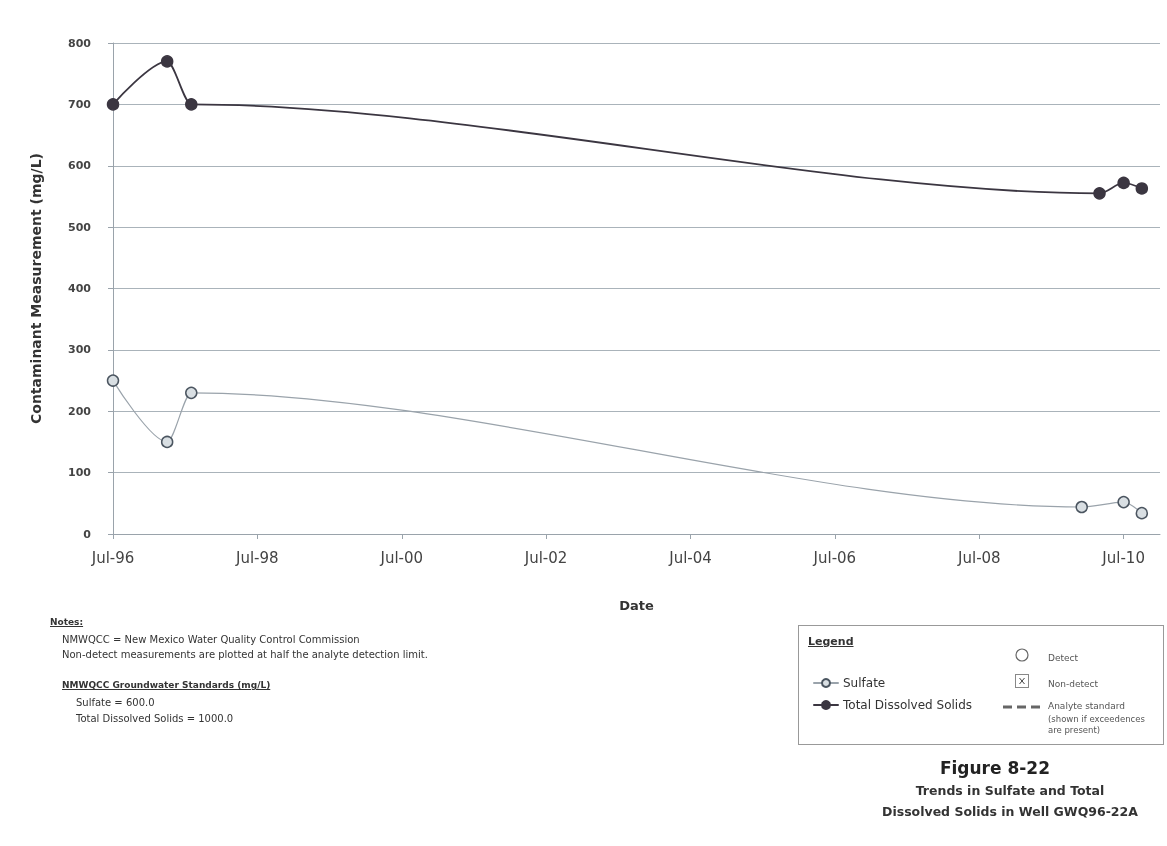 This screenshot has height=846, width=1167. I want to click on y-axis-title: Contaminant Measurement (mg/L), so click(36, 288).